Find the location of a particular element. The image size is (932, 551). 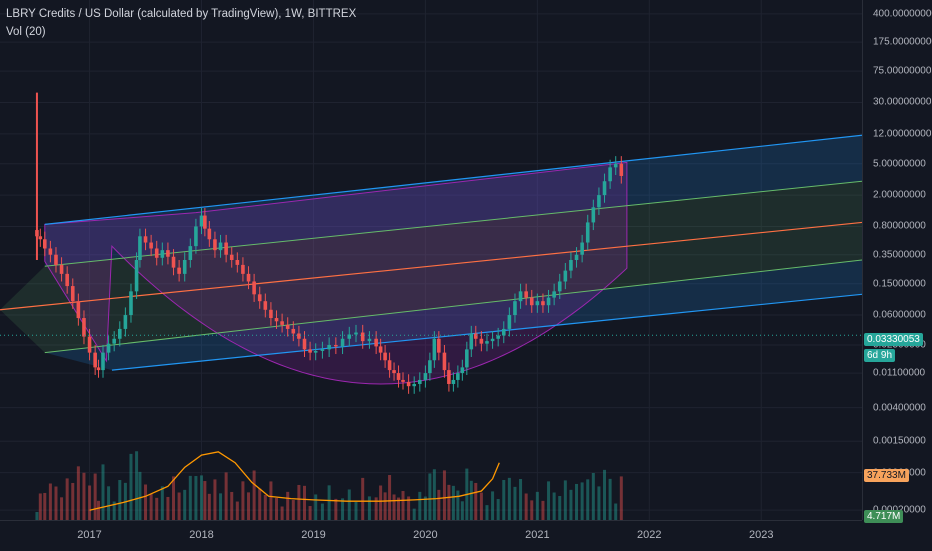

time-tick-label: 2022 is located at coordinates (649, 535).